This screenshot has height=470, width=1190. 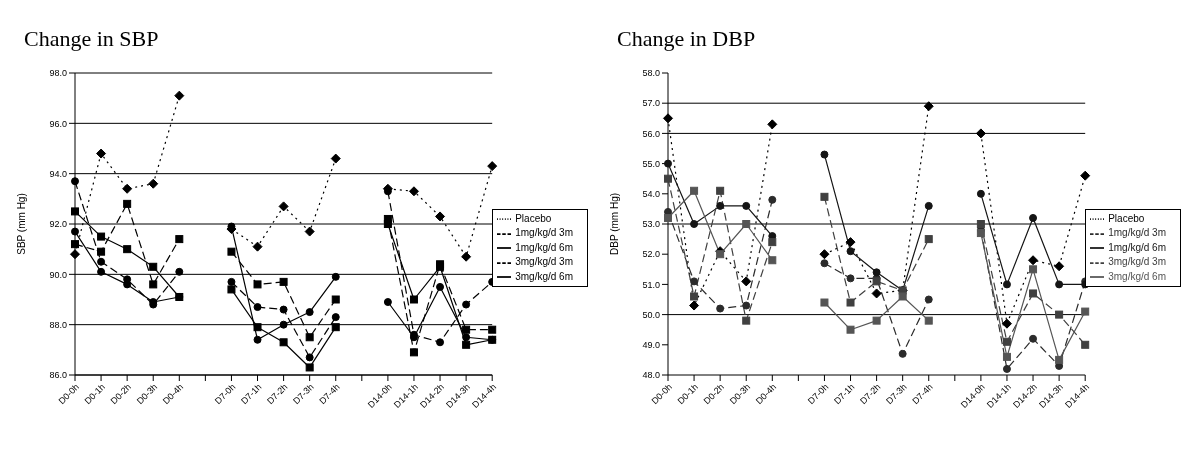 I want to click on y-tick-label: 56.0, so click(x=651, y=133).